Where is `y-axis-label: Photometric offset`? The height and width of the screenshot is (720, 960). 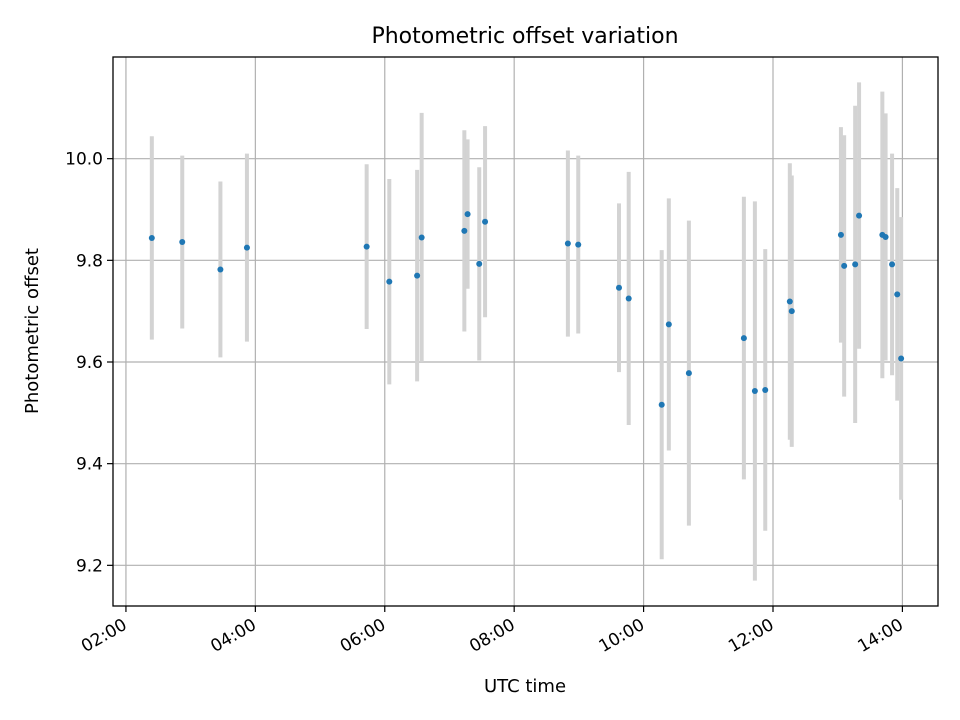 y-axis-label: Photometric offset is located at coordinates (32, 331).